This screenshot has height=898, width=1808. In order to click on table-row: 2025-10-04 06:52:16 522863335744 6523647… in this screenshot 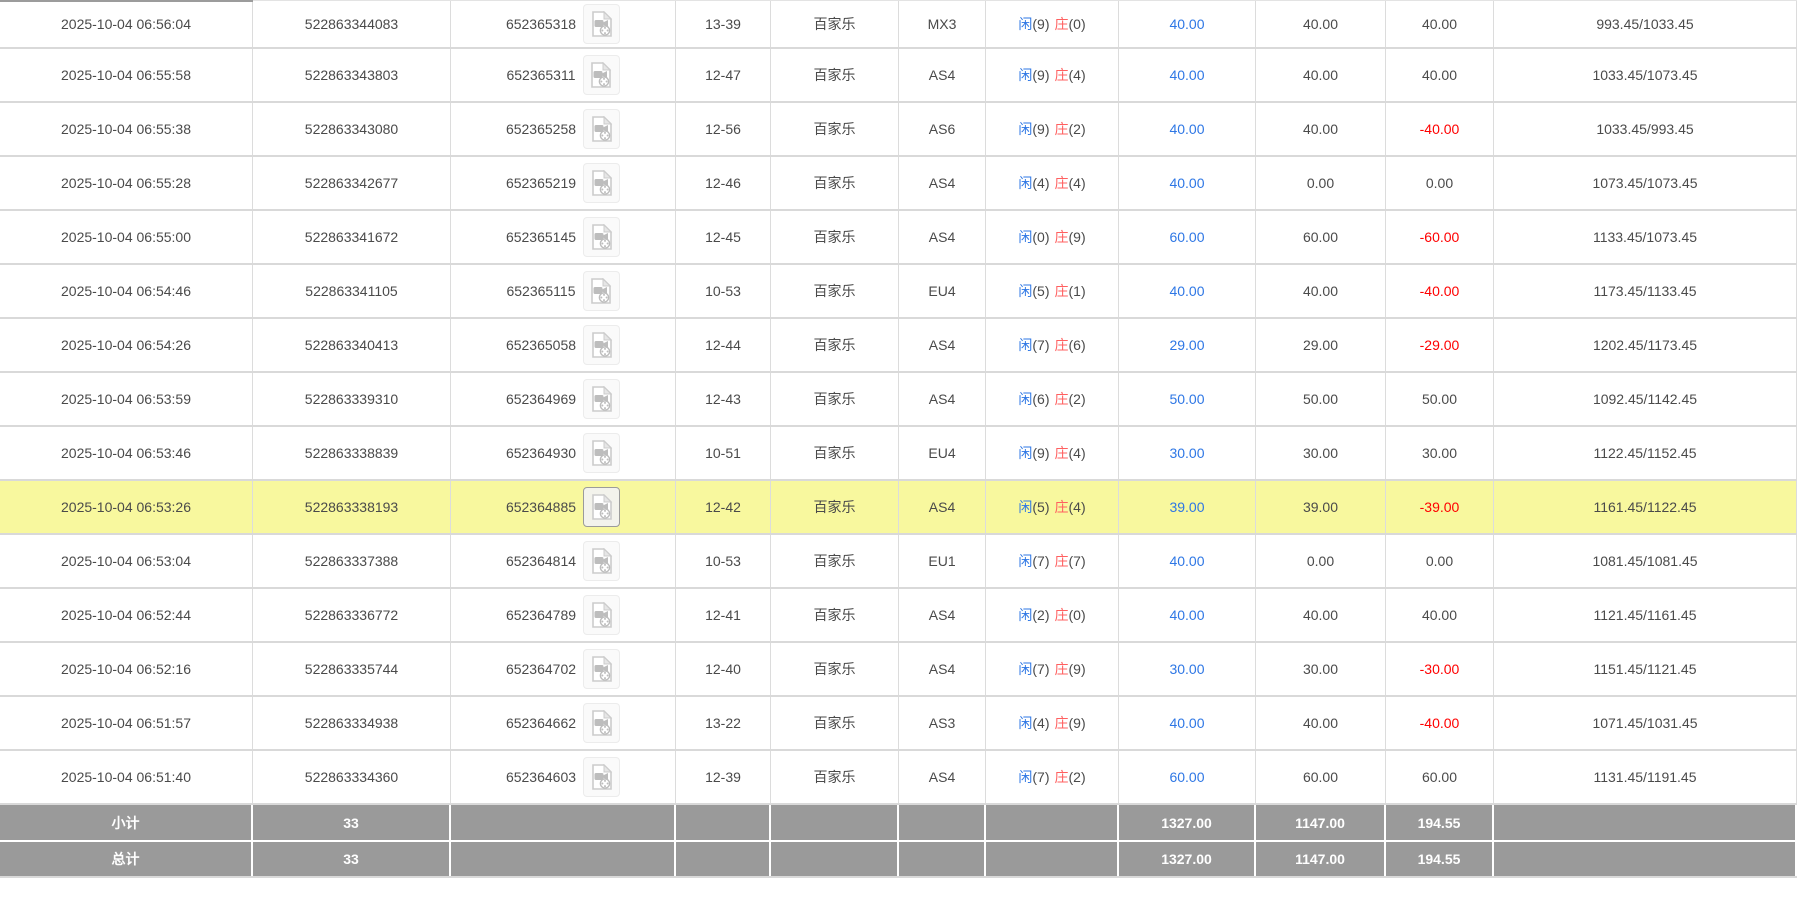, I will do `click(898, 670)`.